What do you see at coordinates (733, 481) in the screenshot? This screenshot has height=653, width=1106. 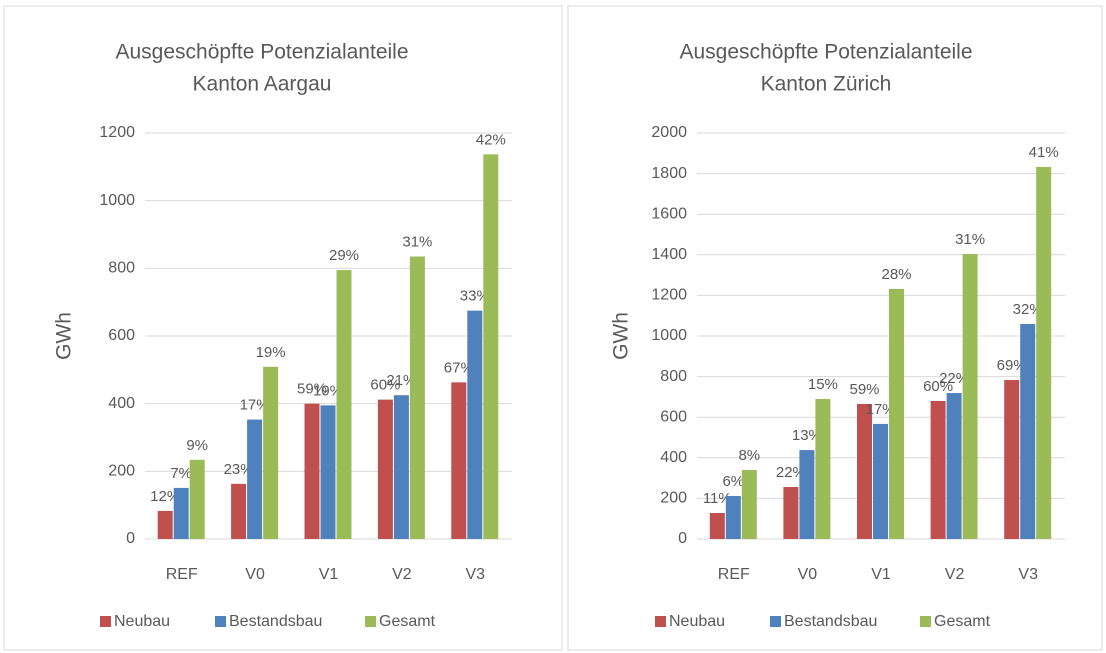 I see `data-label: 6%` at bounding box center [733, 481].